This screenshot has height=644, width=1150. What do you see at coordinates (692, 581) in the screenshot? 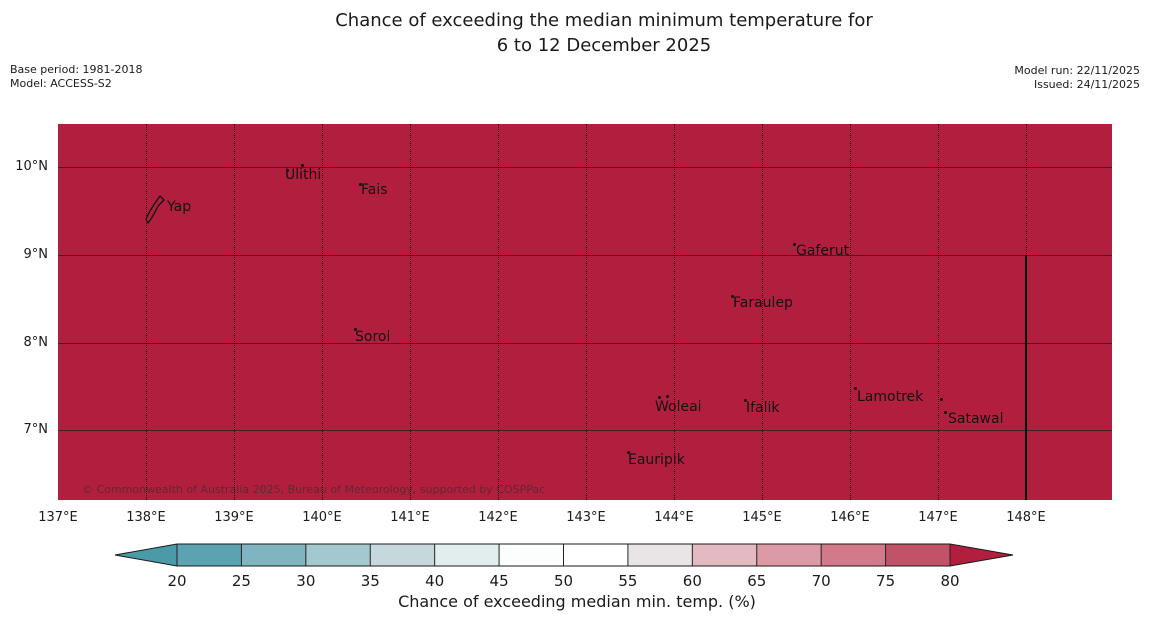
I see `colorbar-tick-label: 60` at bounding box center [692, 581].